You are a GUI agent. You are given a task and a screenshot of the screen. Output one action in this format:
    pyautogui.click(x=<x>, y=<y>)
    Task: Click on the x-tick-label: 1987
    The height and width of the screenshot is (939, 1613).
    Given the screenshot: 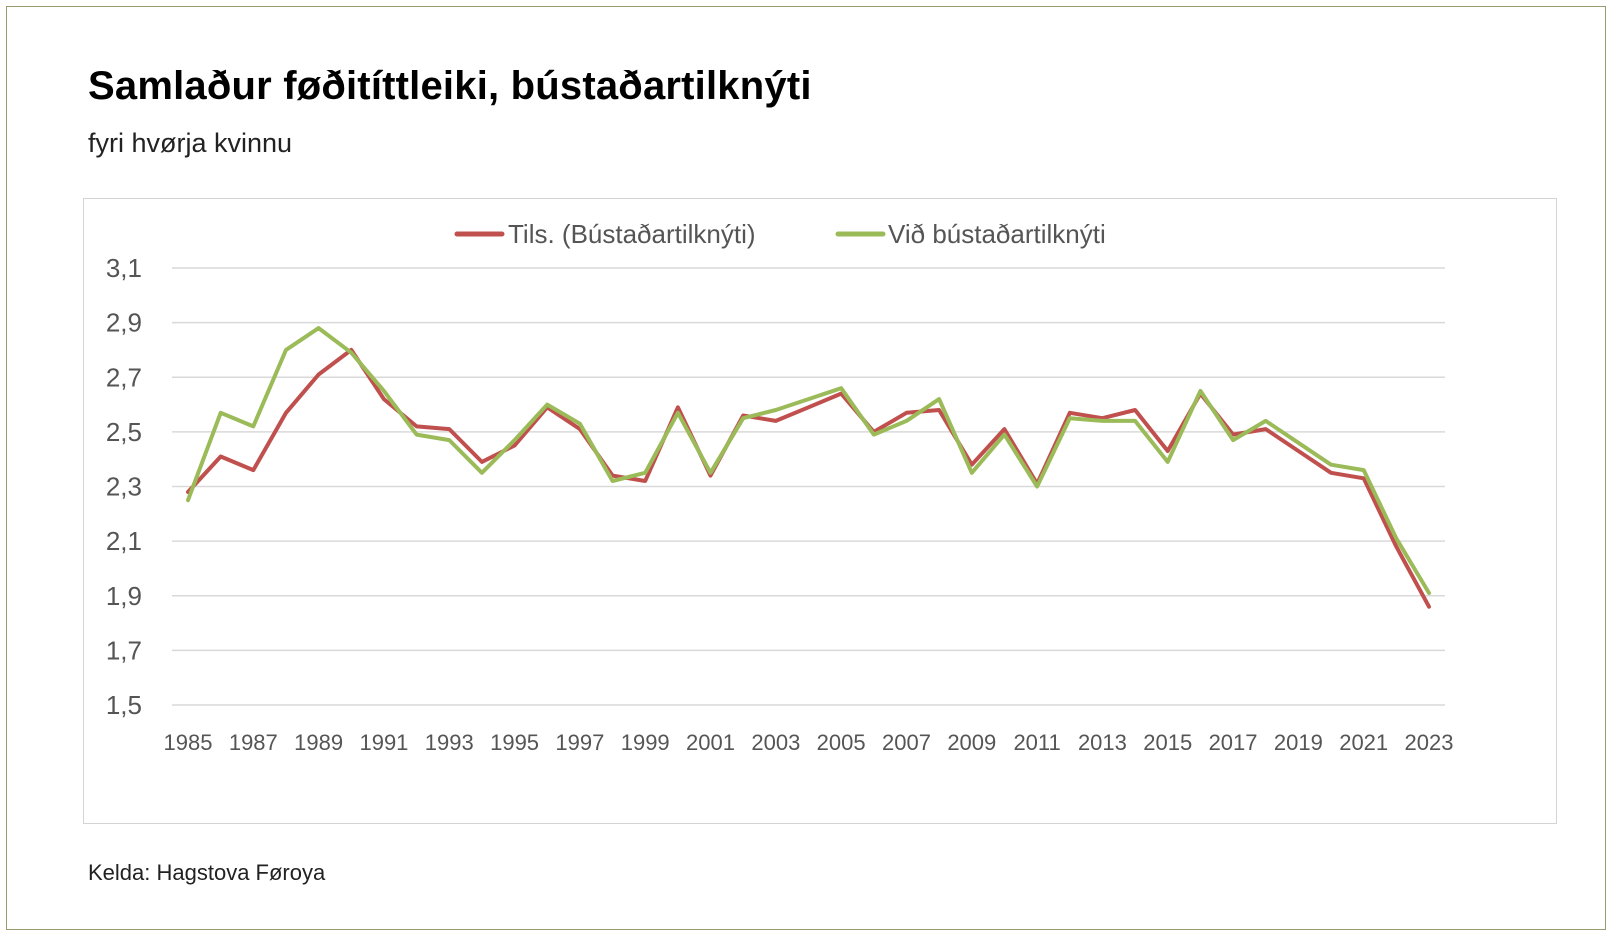 What is the action you would take?
    pyautogui.click(x=253, y=742)
    